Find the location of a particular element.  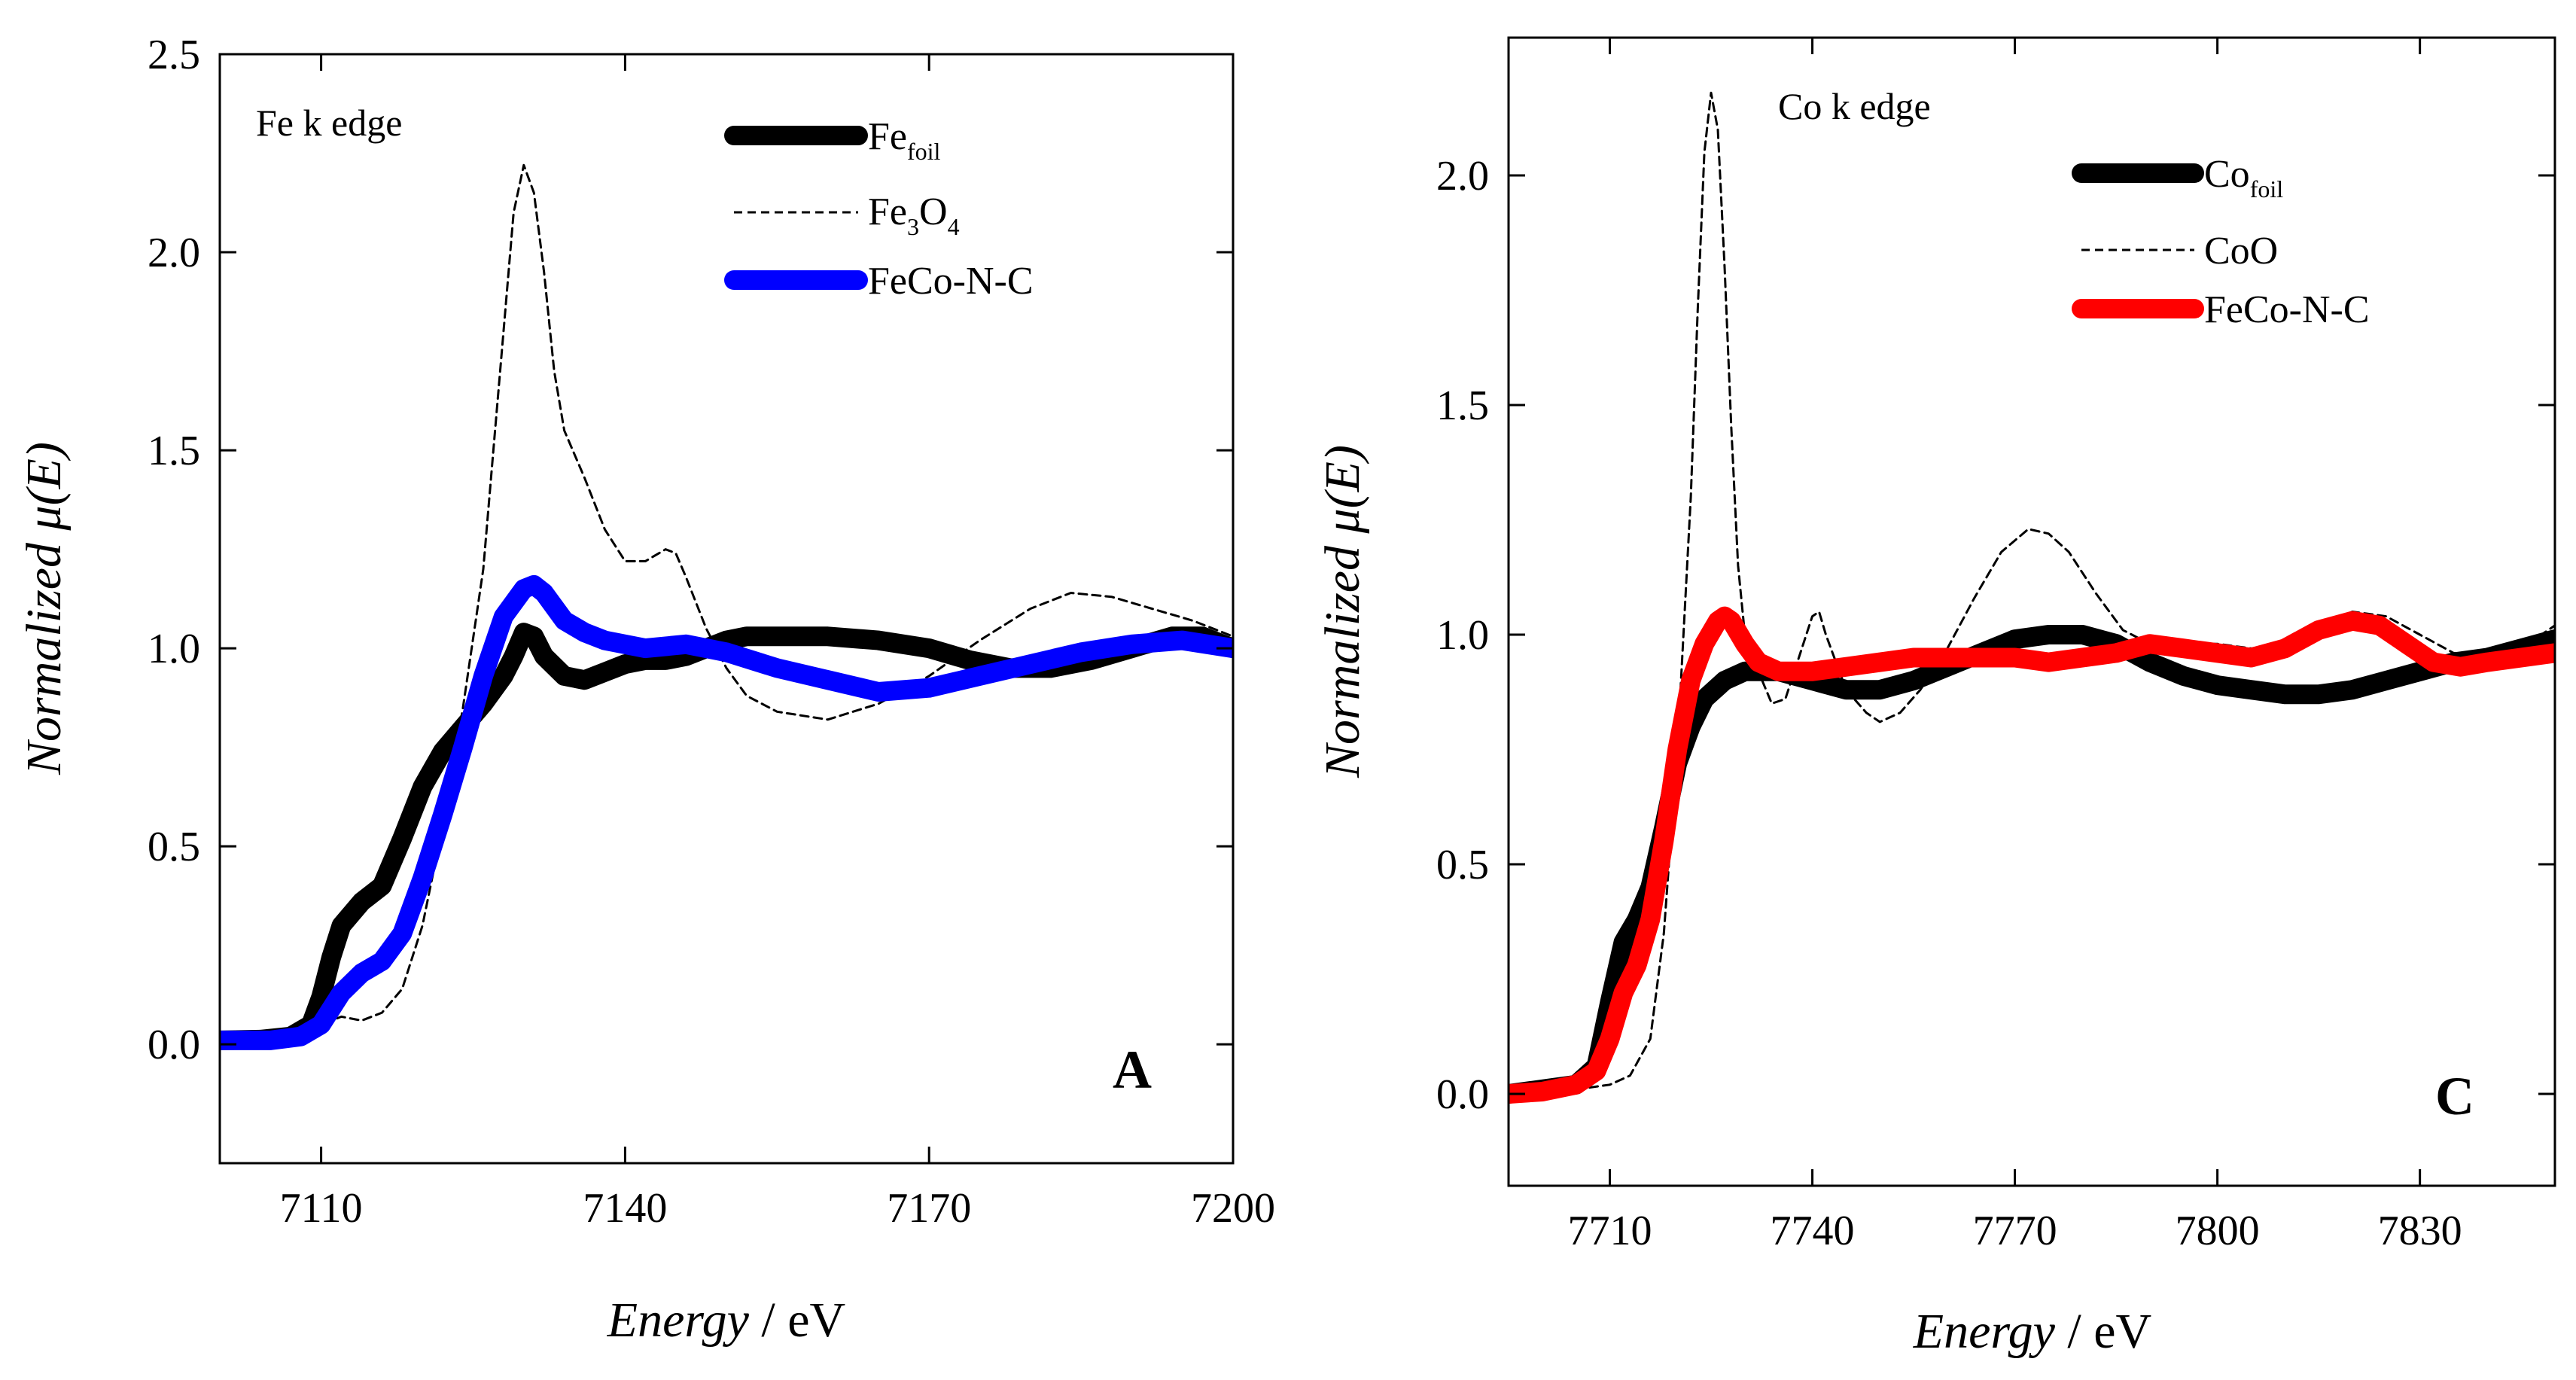

panel-c-ytick-label: 0.5 is located at coordinates (1463, 865).